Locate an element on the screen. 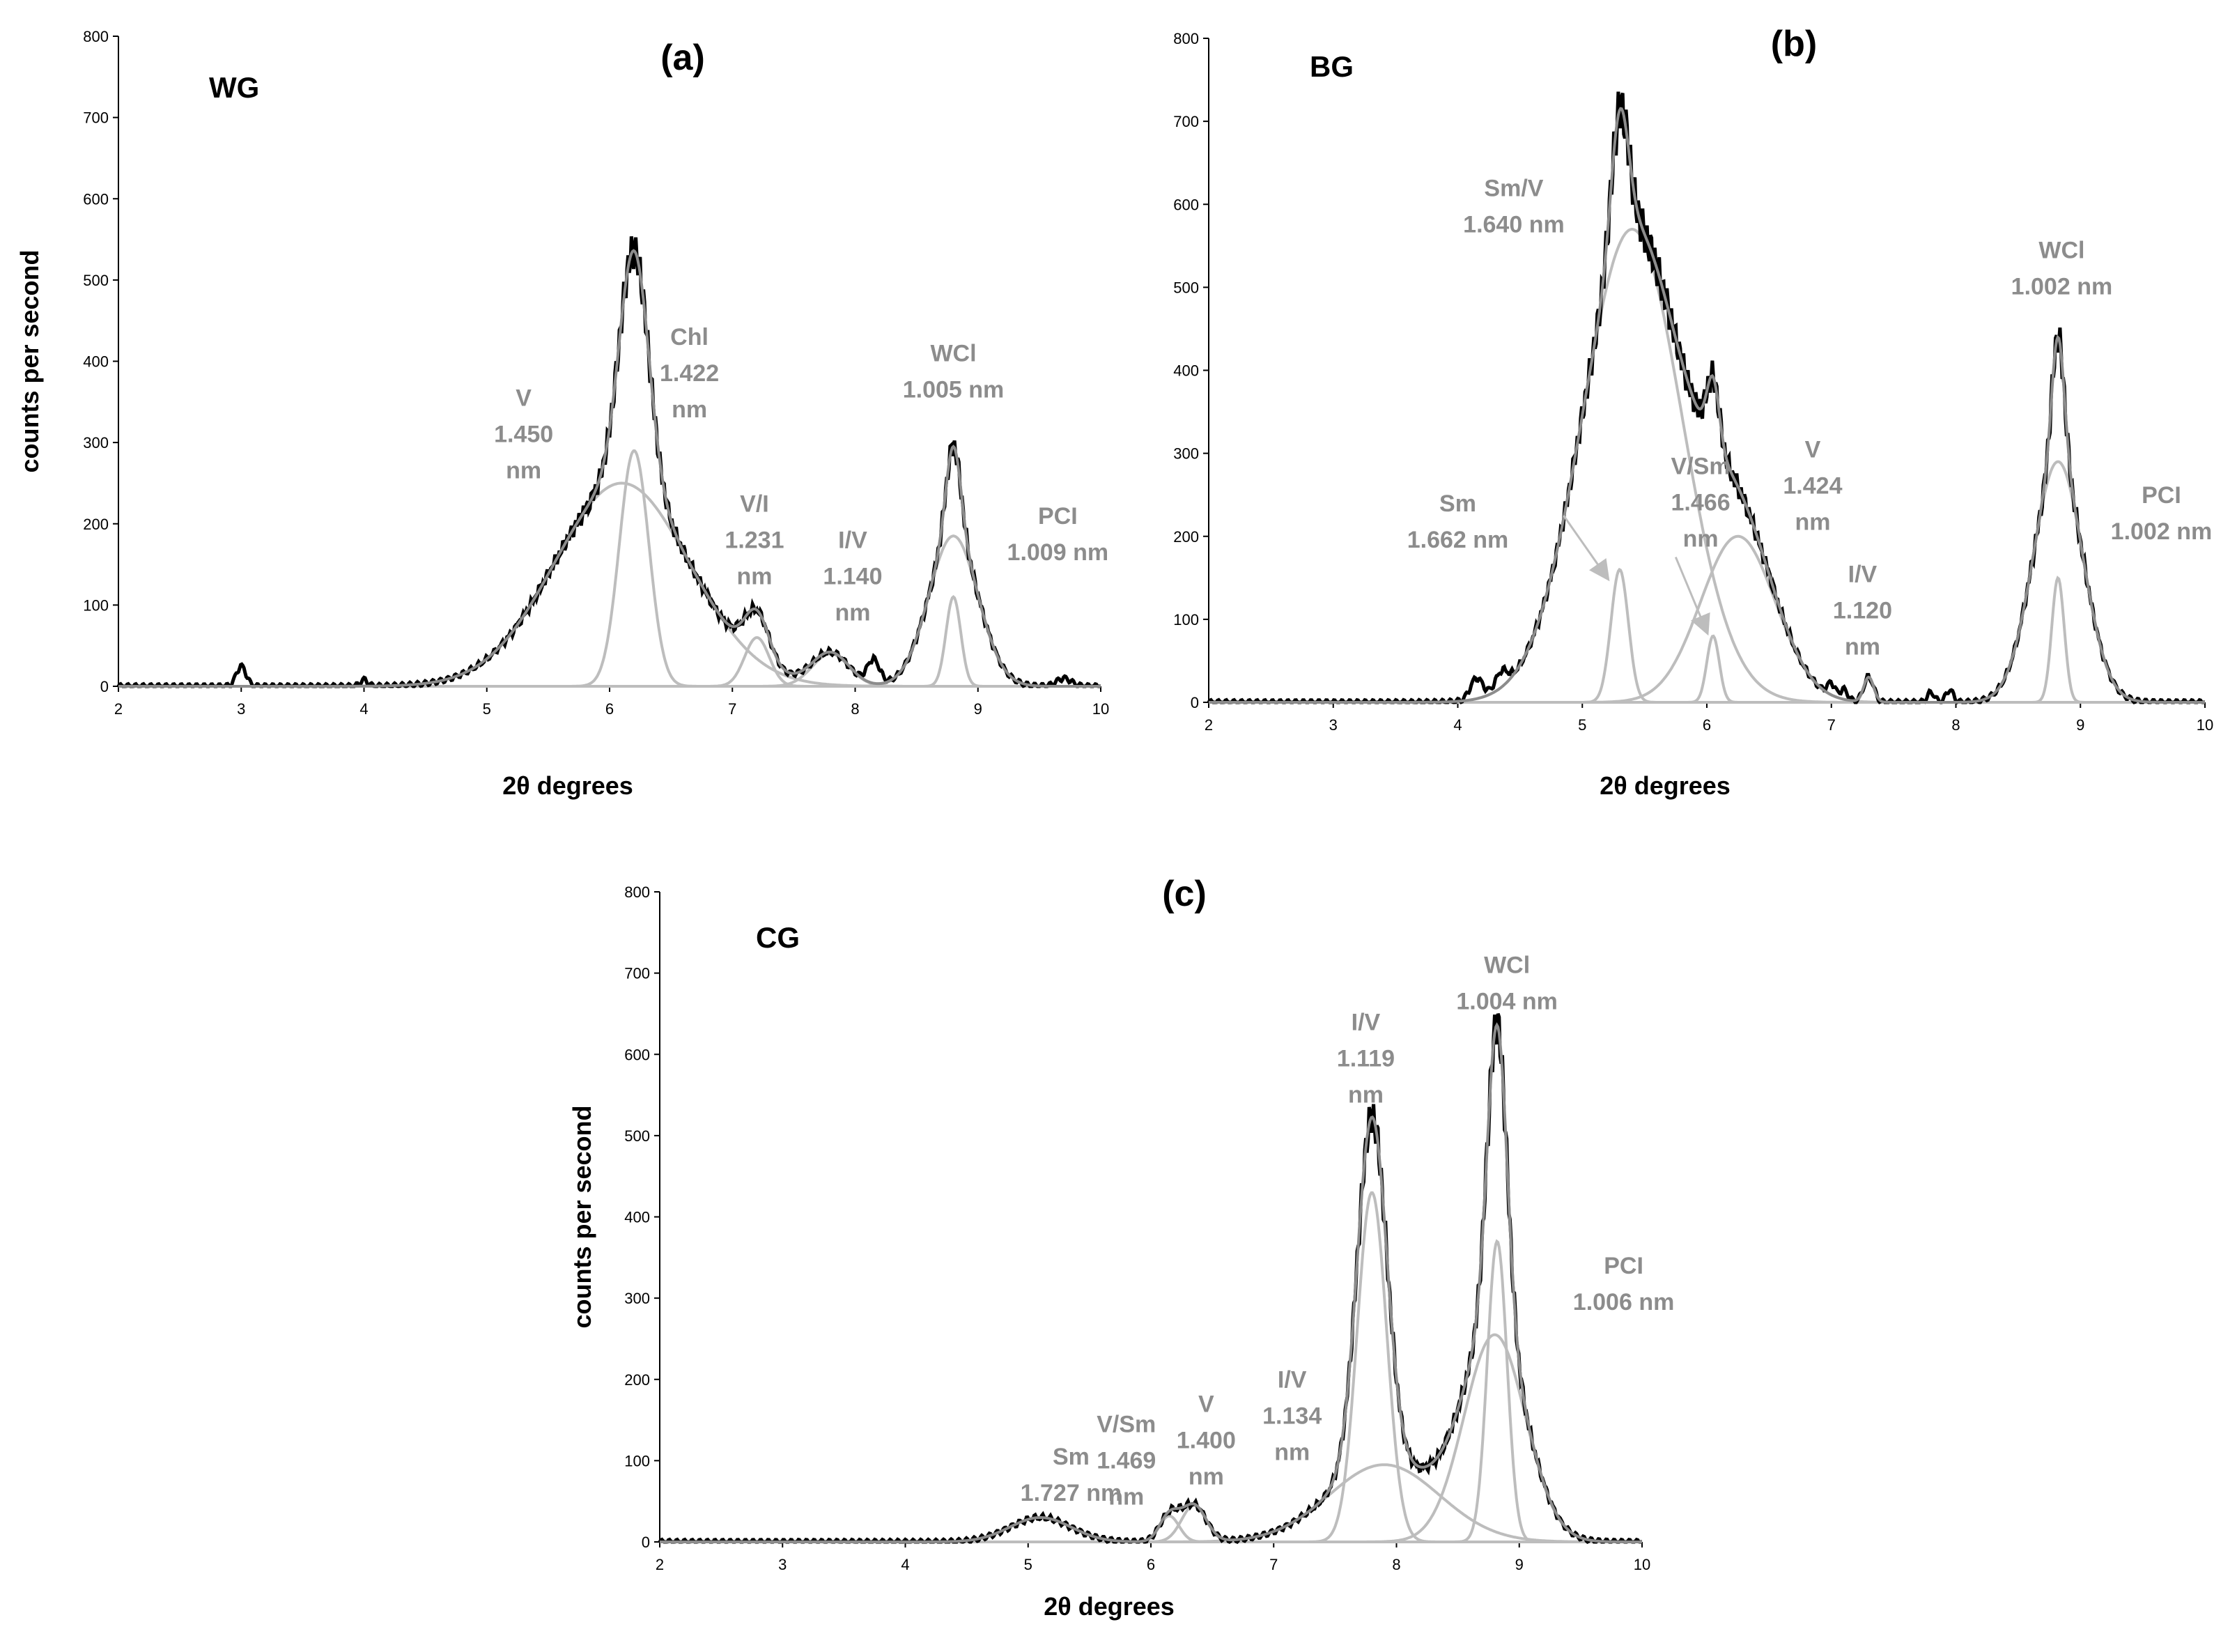  y-tick-label: 200 is located at coordinates (96, 524).